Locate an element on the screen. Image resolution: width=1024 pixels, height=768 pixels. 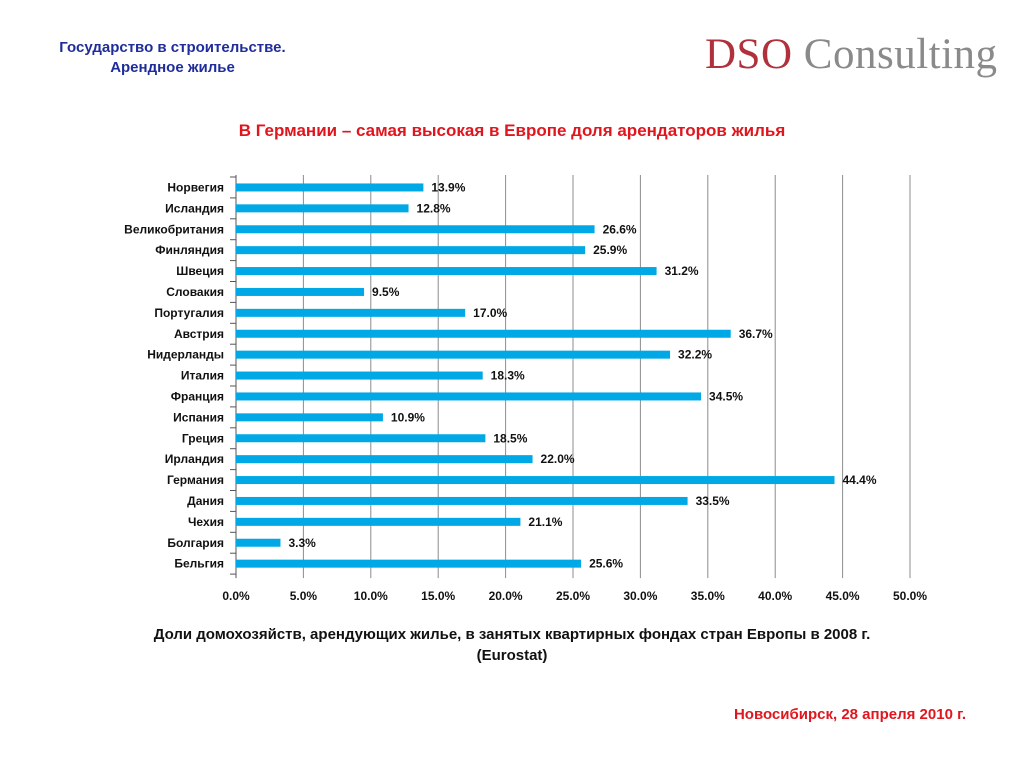
x-tick-label: 15.0% is located at coordinates (438, 596).